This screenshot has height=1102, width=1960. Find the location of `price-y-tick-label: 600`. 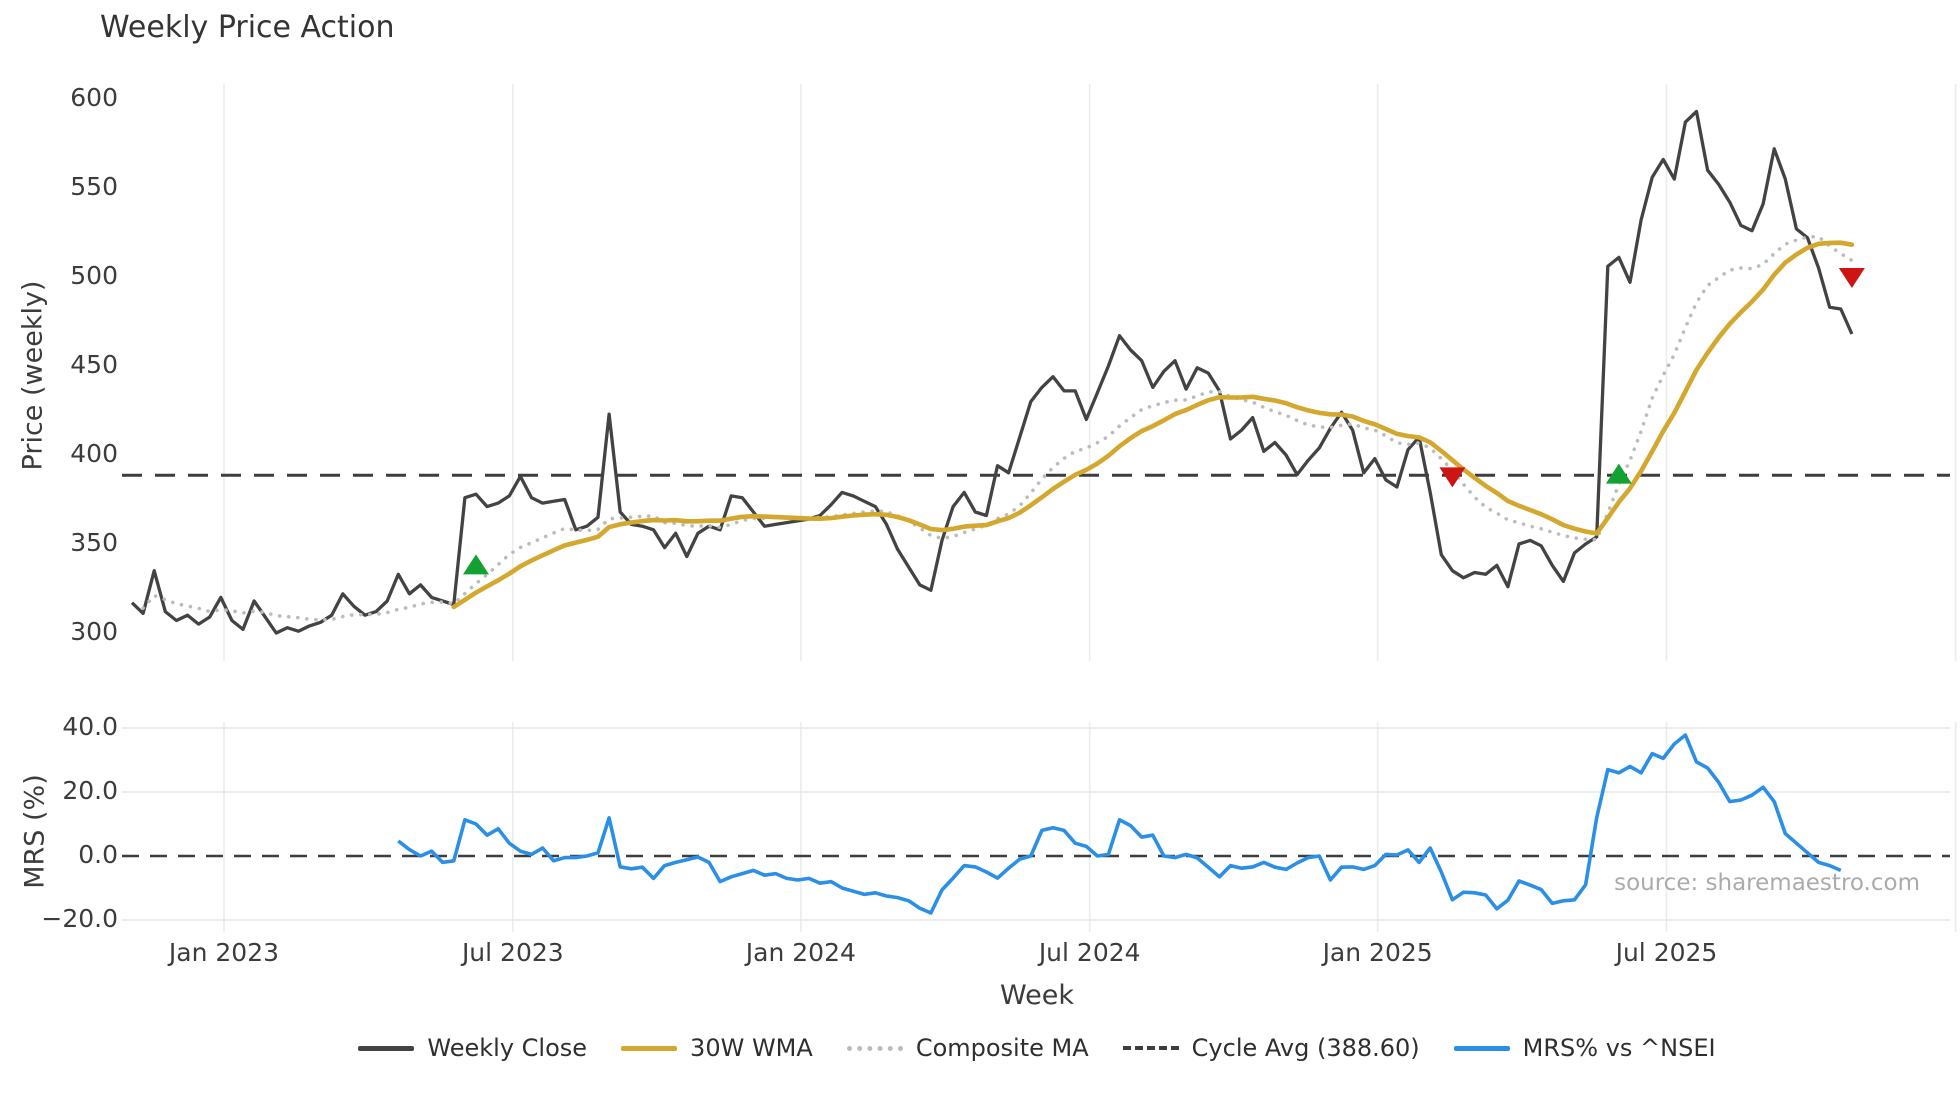

price-y-tick-label: 600 is located at coordinates (94, 97).